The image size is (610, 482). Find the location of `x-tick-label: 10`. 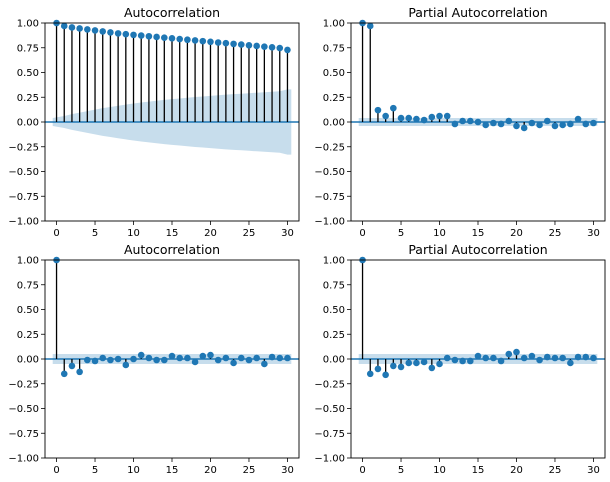

x-tick-label: 10 is located at coordinates (439, 233).